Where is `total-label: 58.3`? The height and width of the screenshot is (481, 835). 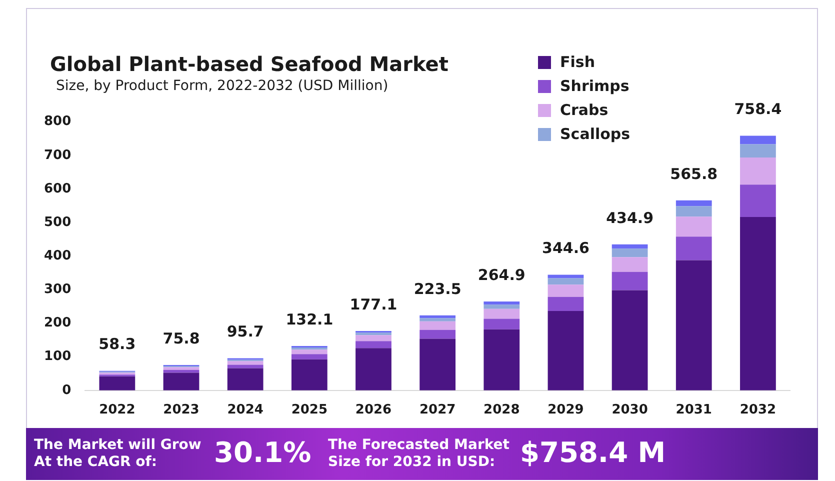 total-label: 58.3 is located at coordinates (117, 344).